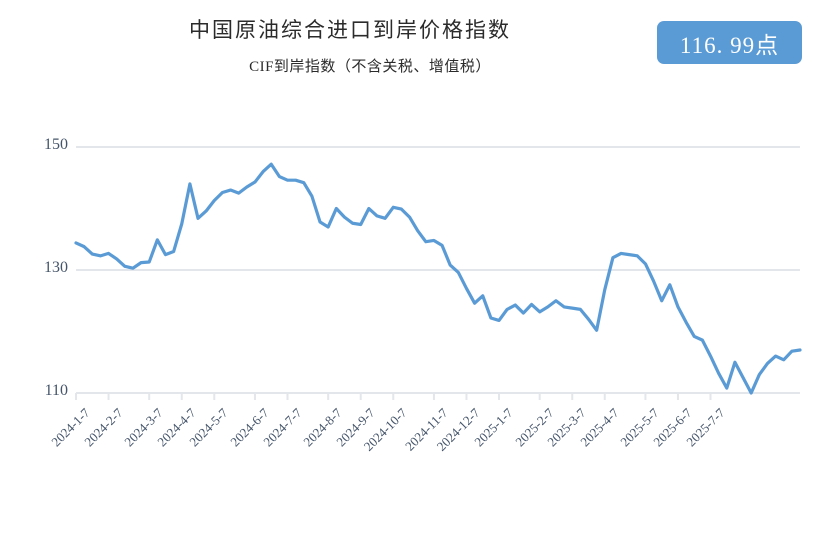 Image resolution: width=817 pixels, height=558 pixels. I want to click on page-title: 中国原油综合进口到岸价格指数, so click(350, 30).